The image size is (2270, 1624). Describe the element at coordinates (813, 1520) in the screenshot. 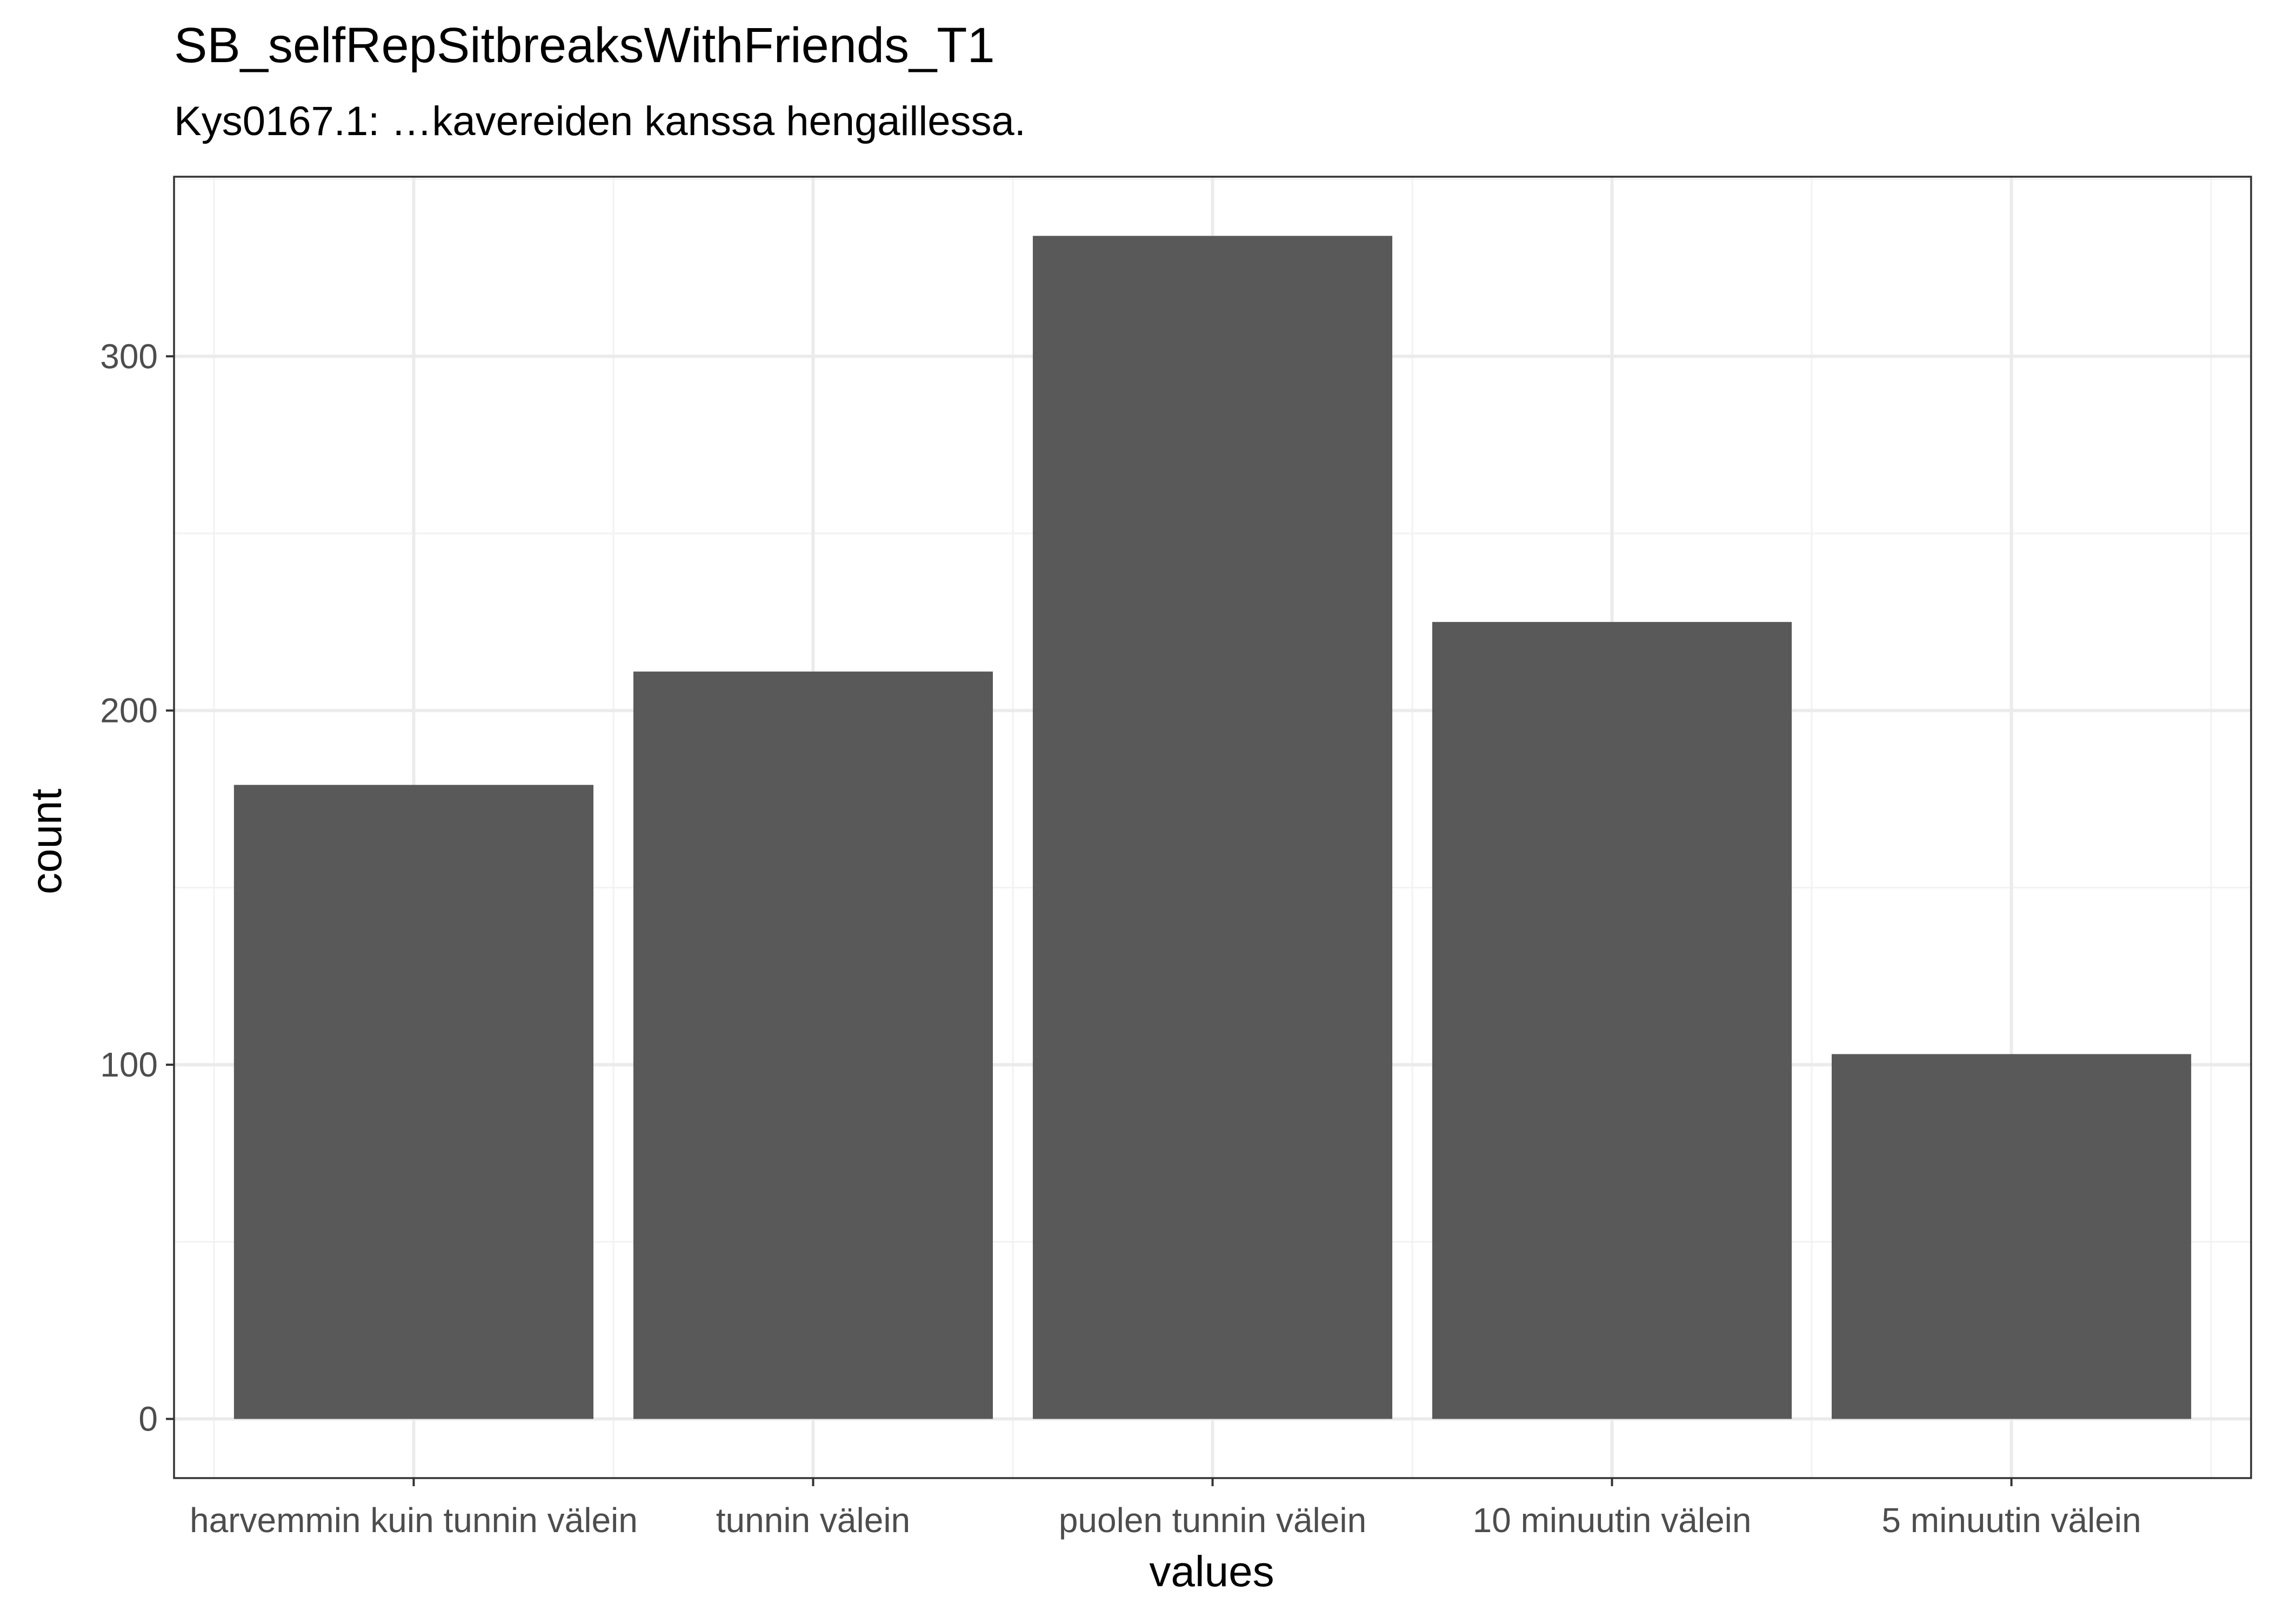

I see `x-tick-label: tunnin välein` at that location.